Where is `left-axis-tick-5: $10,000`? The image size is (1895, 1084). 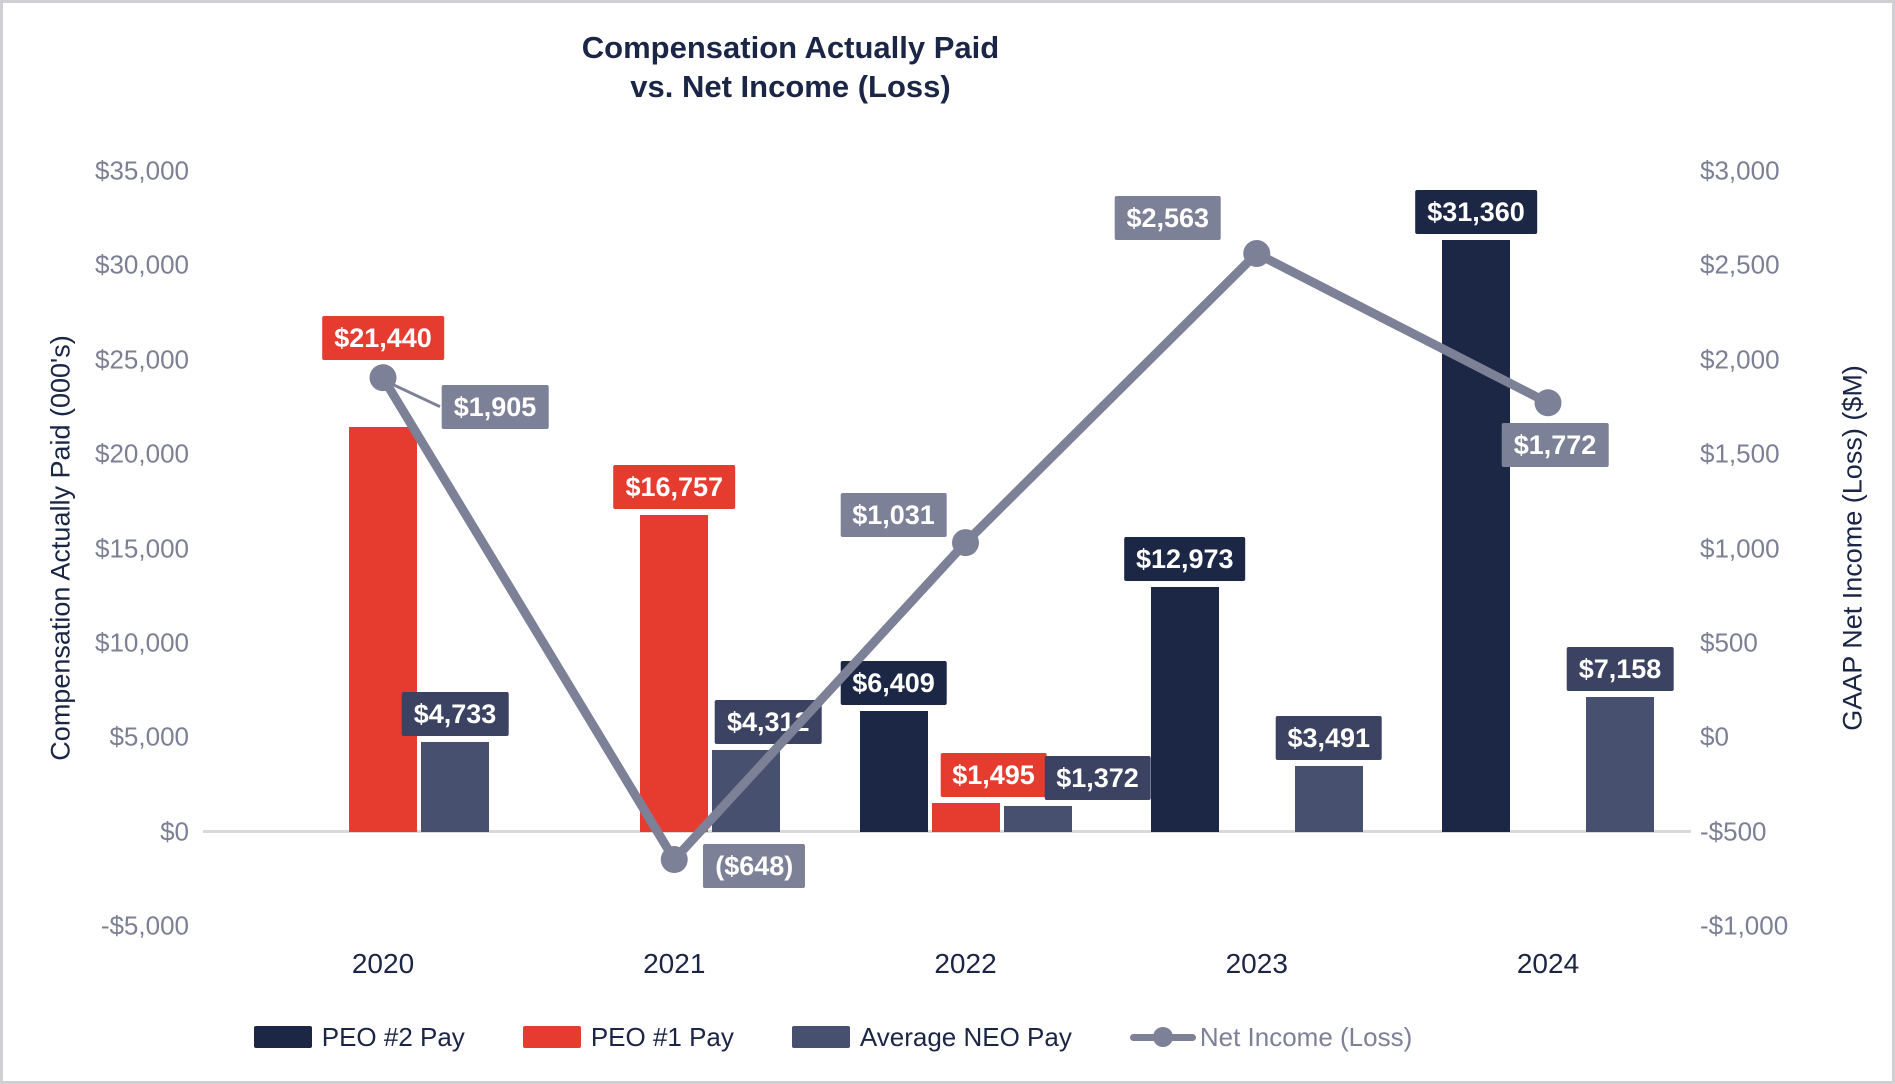 left-axis-tick-5: $10,000 is located at coordinates (142, 642).